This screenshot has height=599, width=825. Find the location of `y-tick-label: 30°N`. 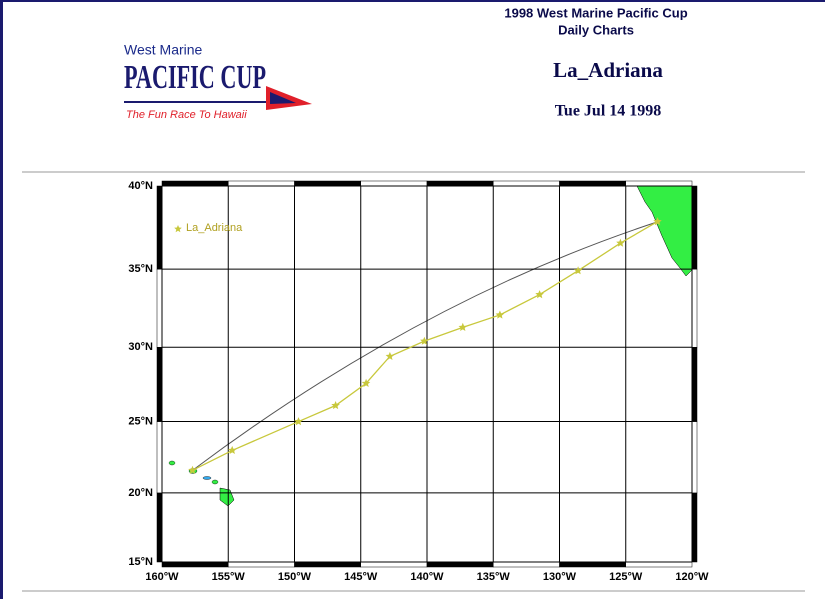

y-tick-label: 30°N is located at coordinates (140, 347).